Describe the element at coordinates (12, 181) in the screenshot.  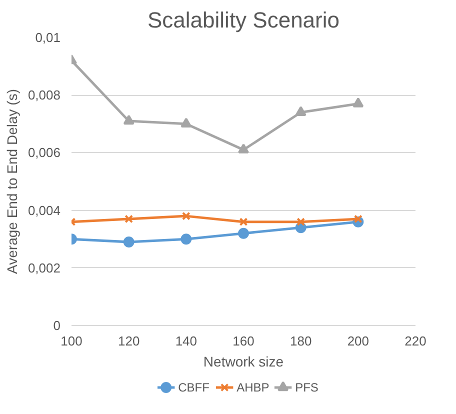
I see `y-axis-title: Average End to End Delay (s)` at that location.